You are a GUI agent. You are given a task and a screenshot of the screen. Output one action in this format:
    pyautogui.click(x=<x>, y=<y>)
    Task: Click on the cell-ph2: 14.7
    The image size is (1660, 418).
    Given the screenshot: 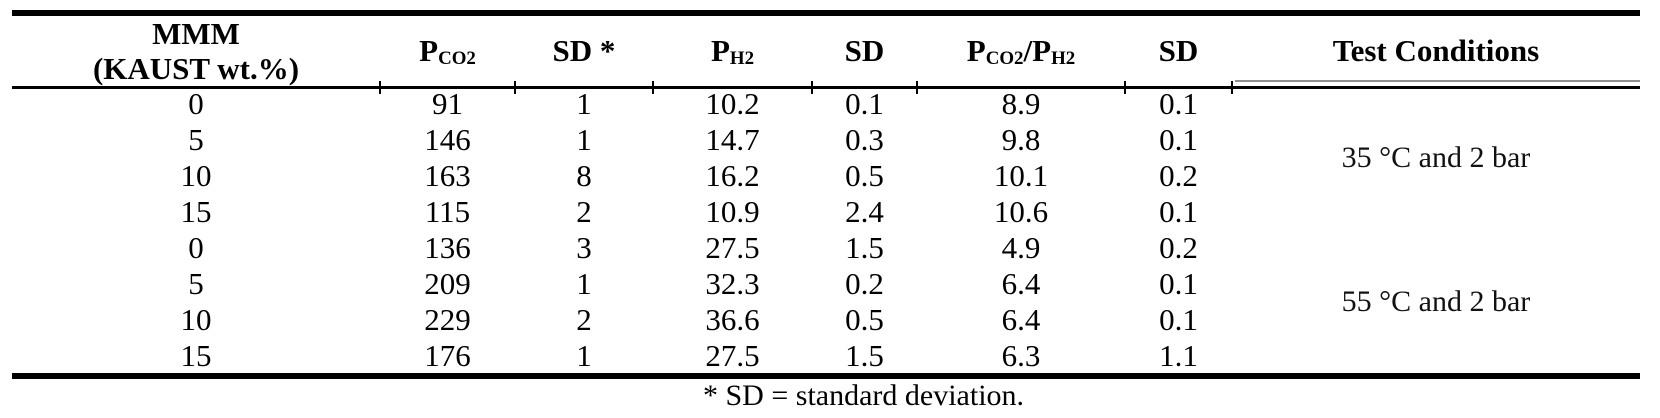 What is the action you would take?
    pyautogui.click(x=732, y=140)
    